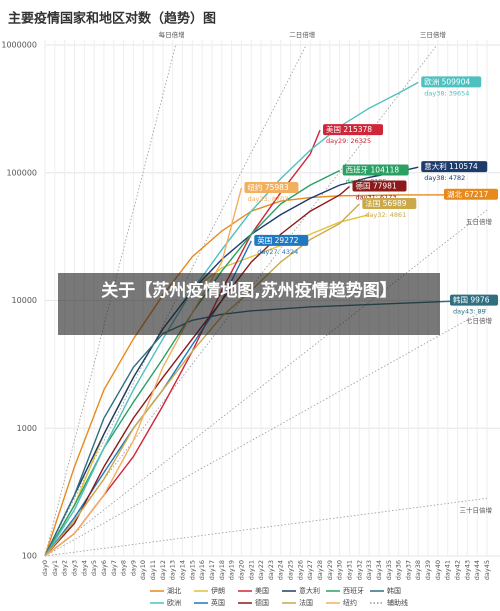  Describe the element at coordinates (173, 570) in the screenshot. I see `x-tick-label: day13` at that location.